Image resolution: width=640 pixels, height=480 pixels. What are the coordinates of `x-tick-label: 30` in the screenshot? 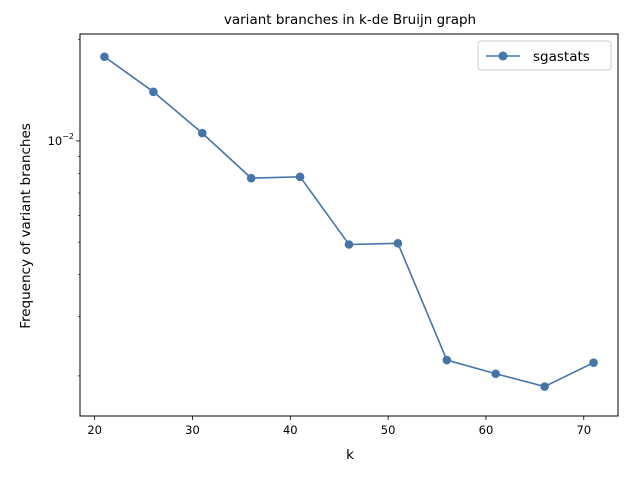 It's located at (192, 430).